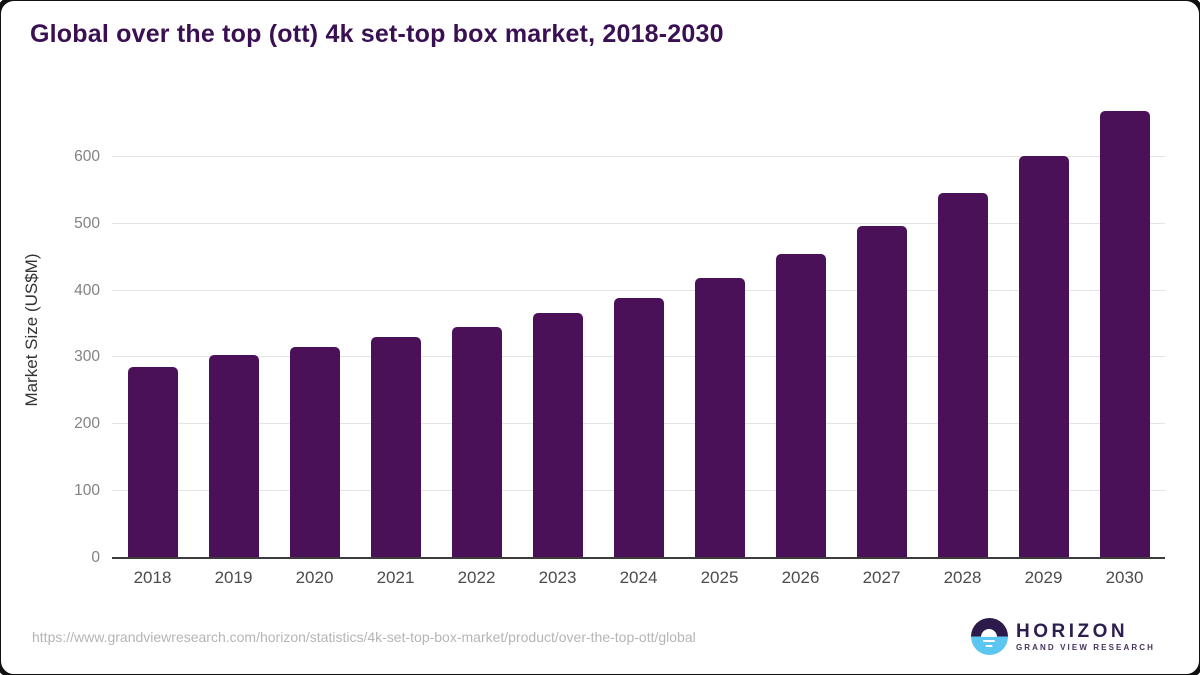  I want to click on y-tick-label-0: 0, so click(95, 557).